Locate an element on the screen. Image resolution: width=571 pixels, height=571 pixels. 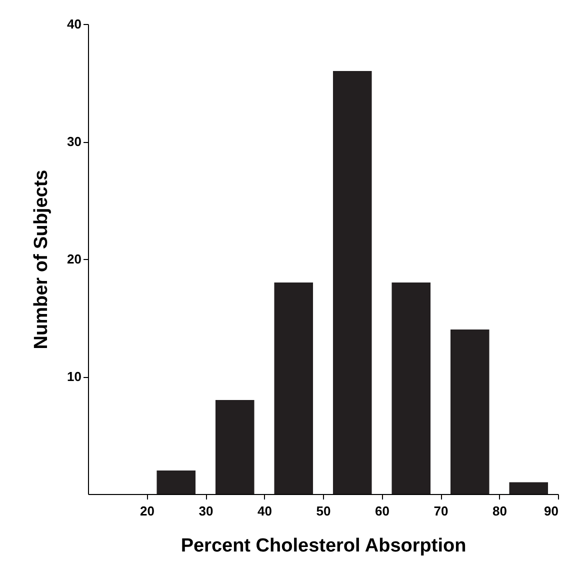
x-tick-label: 40 is located at coordinates (265, 511).